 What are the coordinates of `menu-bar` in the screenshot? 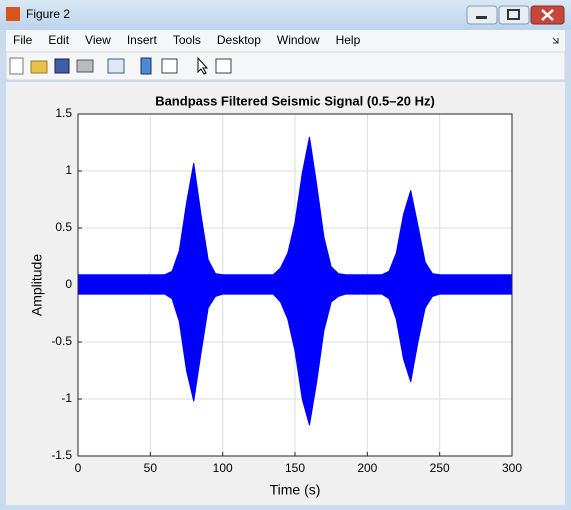 It's located at (285, 41).